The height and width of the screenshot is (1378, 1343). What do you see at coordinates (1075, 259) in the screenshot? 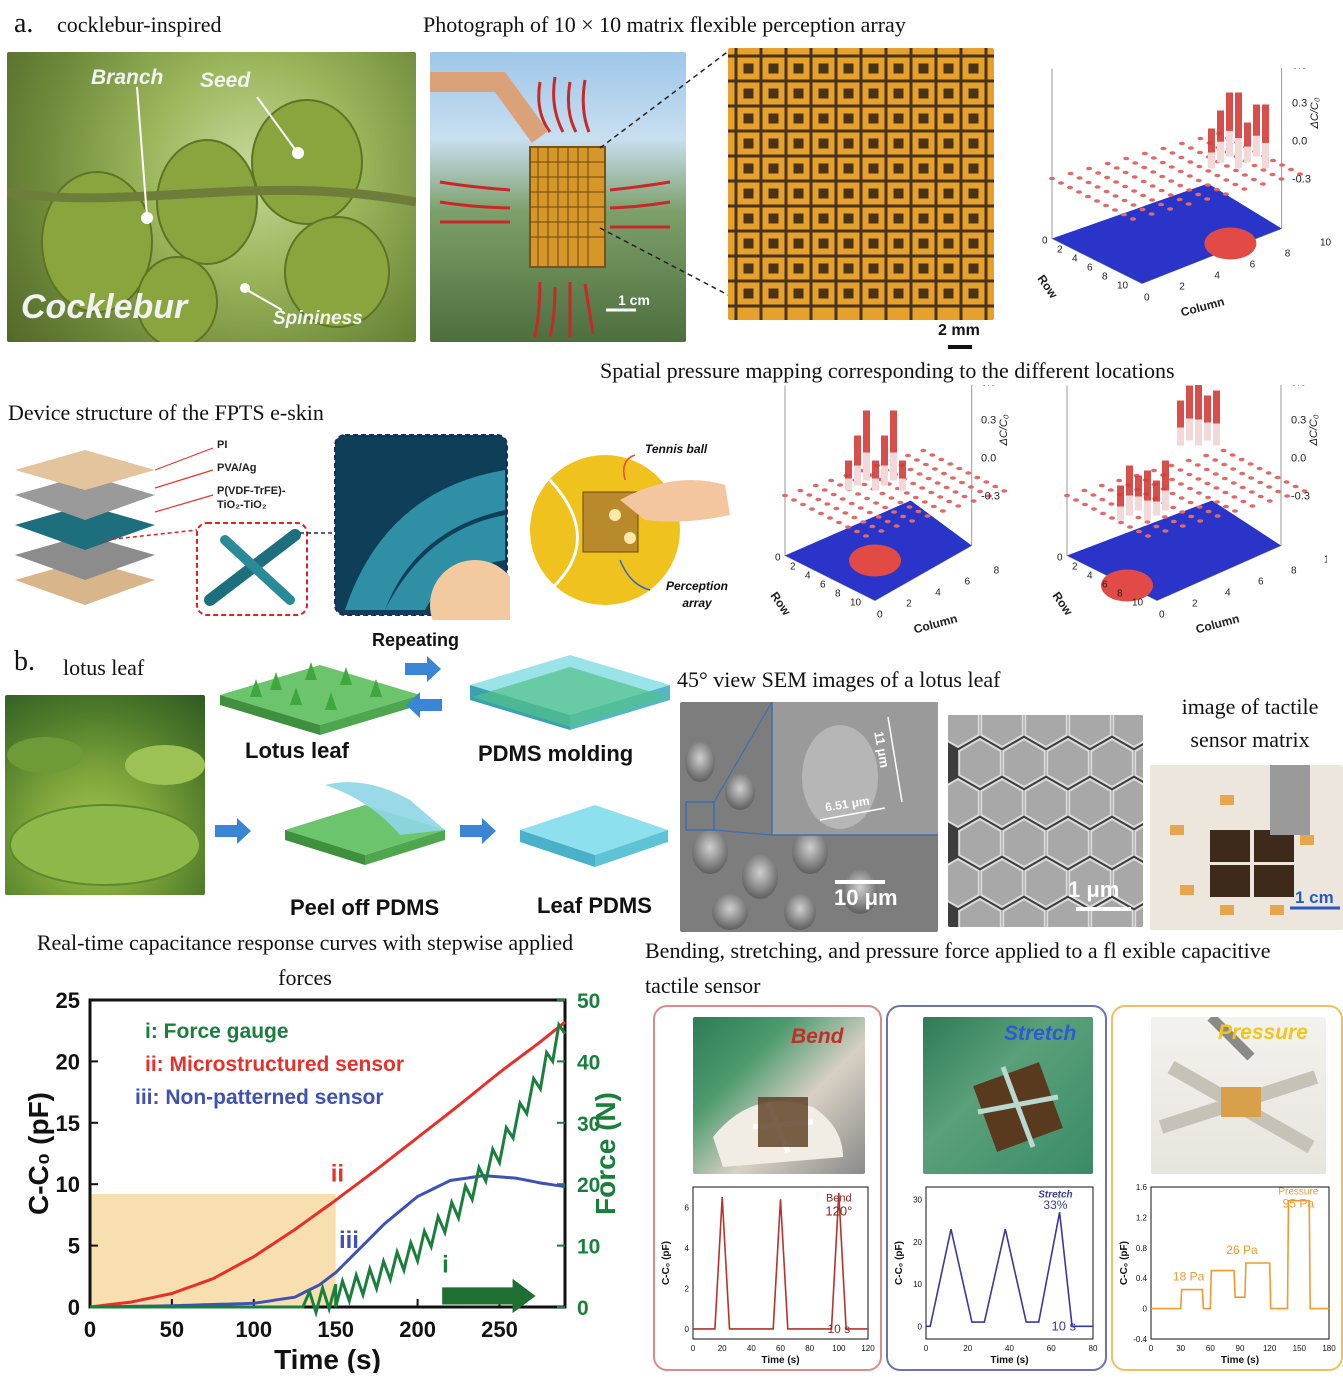
I see `map-row-tick: 4` at bounding box center [1075, 259].